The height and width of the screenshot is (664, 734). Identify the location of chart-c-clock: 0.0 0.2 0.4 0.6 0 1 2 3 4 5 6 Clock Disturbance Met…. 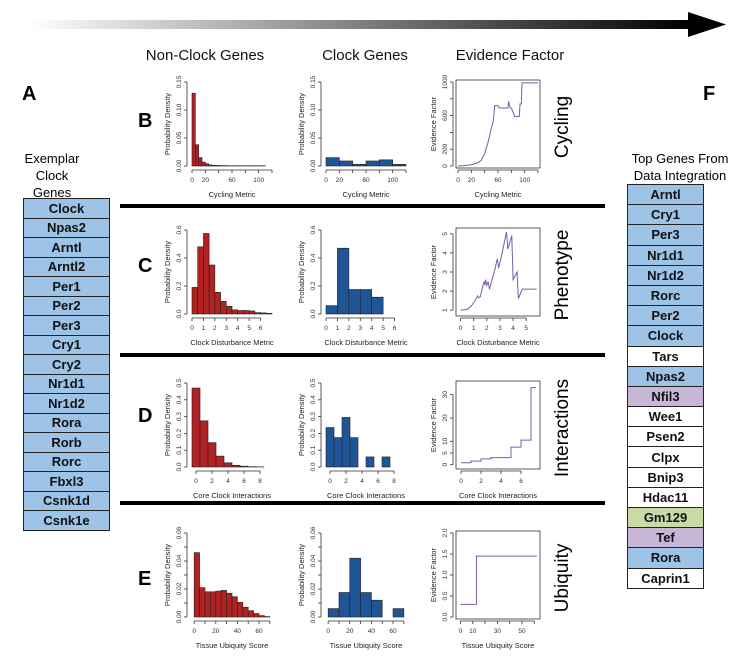
(352, 286).